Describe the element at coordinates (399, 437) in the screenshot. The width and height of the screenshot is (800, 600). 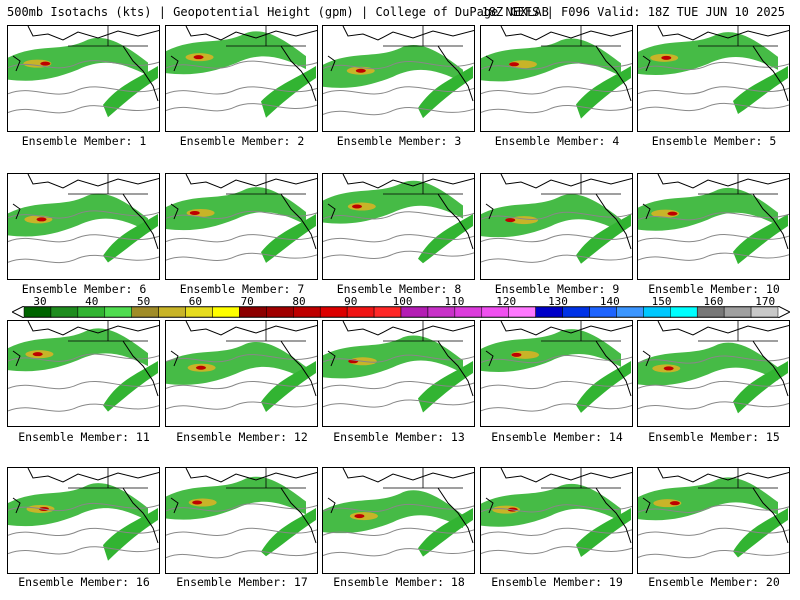
I see `panel-caption: Ensemble Member: 13` at that location.